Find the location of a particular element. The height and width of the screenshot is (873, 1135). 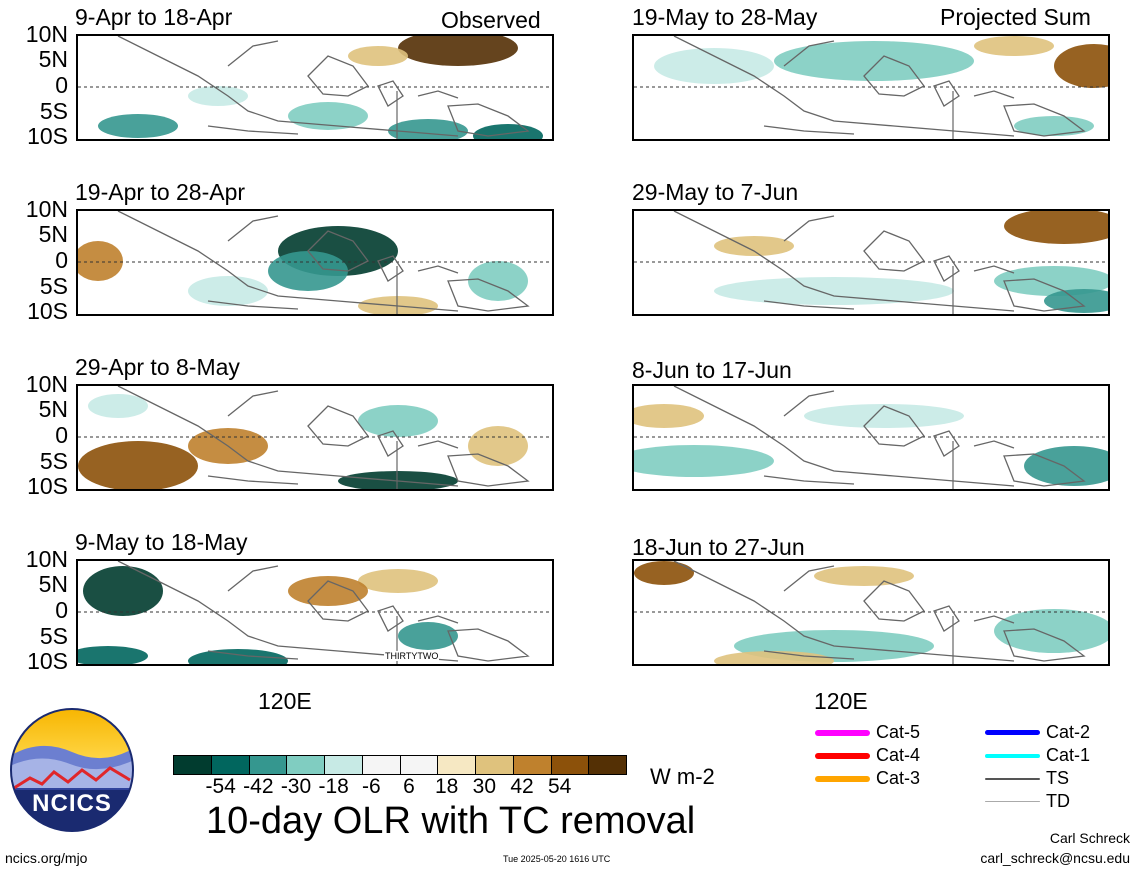

legend-label: TD is located at coordinates (1058, 801).